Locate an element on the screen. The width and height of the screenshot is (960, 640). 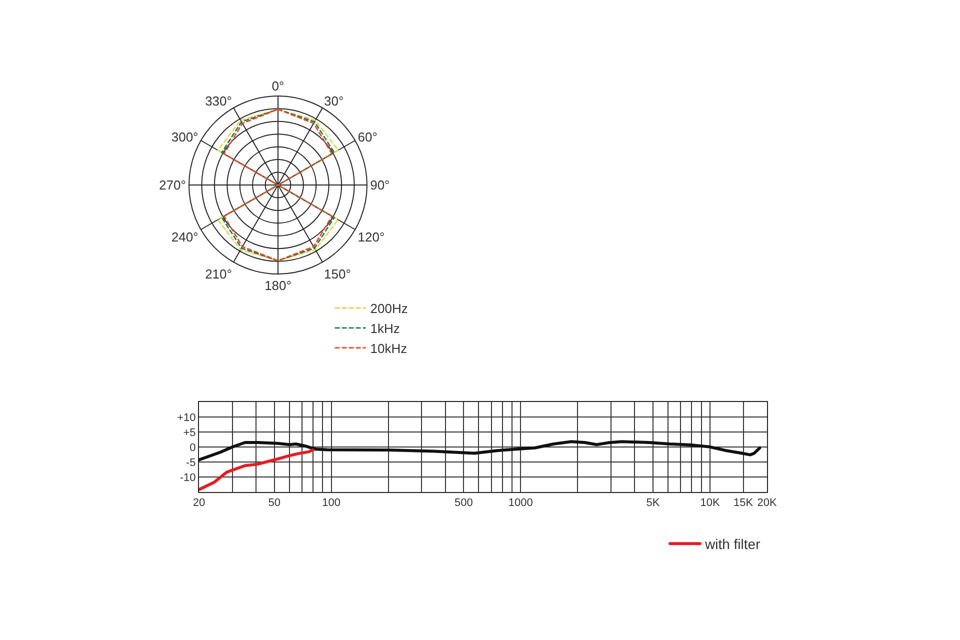
legend-label: 200Hz is located at coordinates (389, 308).